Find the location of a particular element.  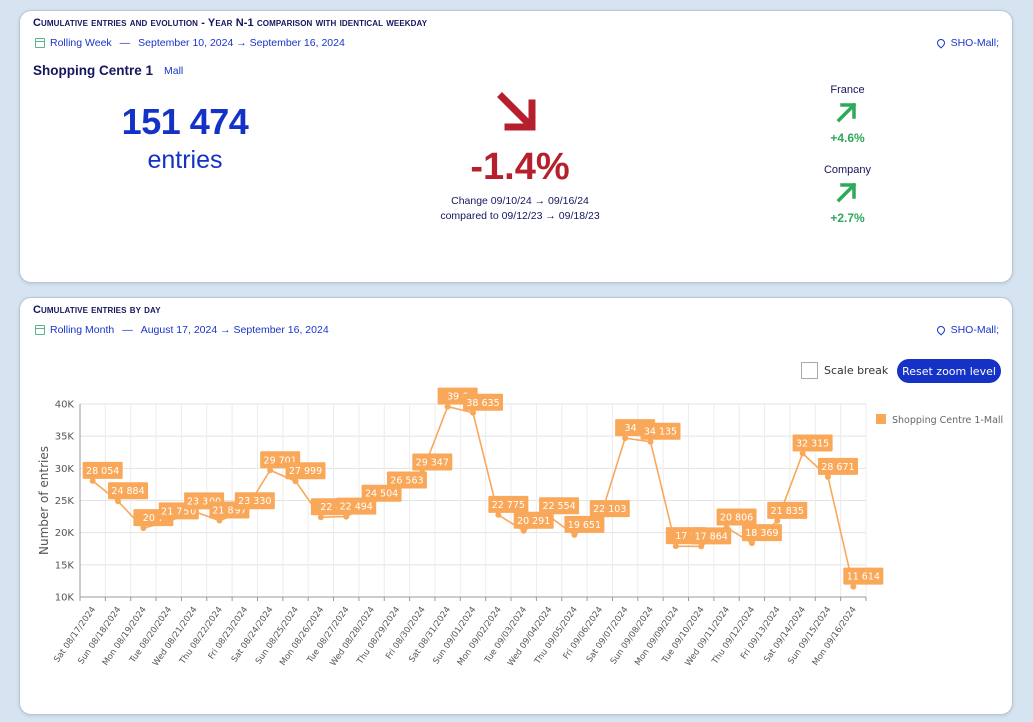

data-label: 28 671 is located at coordinates (837, 467).